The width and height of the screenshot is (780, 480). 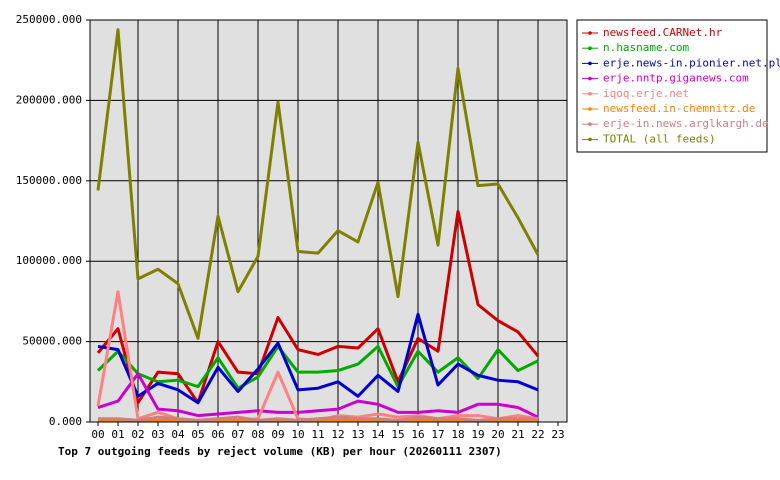 I want to click on legend-label: newsfeed.in-chemnitz.de, so click(x=679, y=108).